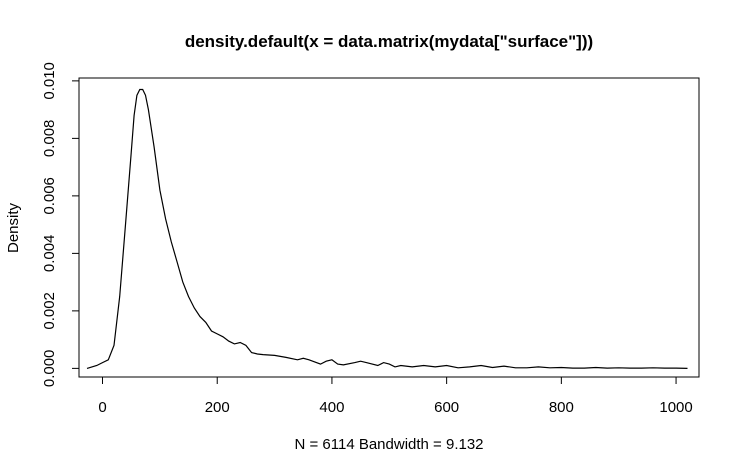  I want to click on y-tick-label: 0.004, so click(49, 254).